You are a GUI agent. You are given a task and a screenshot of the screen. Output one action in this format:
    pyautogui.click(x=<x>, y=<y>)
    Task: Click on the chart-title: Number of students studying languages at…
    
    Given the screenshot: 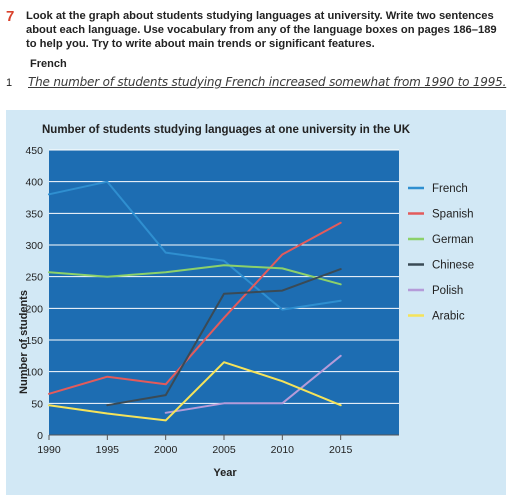 What is the action you would take?
    pyautogui.click(x=226, y=130)
    